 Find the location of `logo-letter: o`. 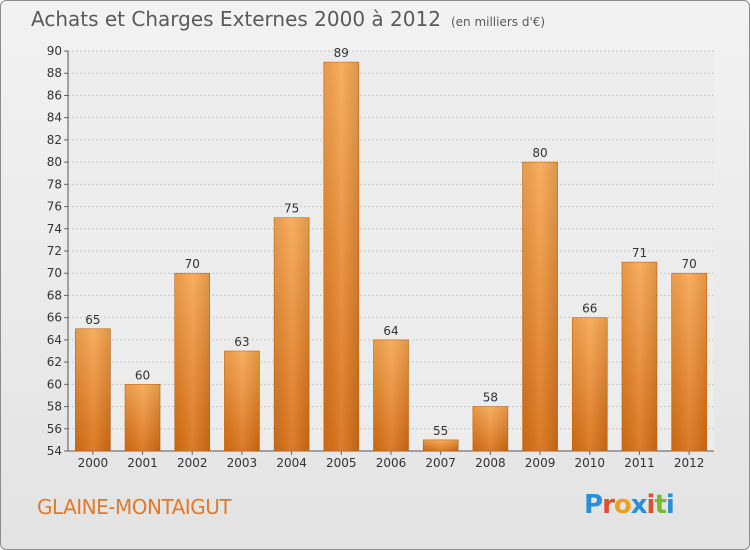

logo-letter: o is located at coordinates (622, 505).